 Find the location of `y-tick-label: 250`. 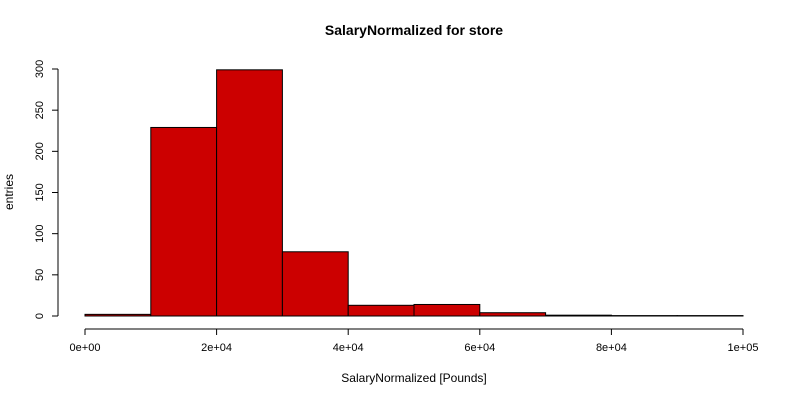

y-tick-label: 250 is located at coordinates (40, 110).